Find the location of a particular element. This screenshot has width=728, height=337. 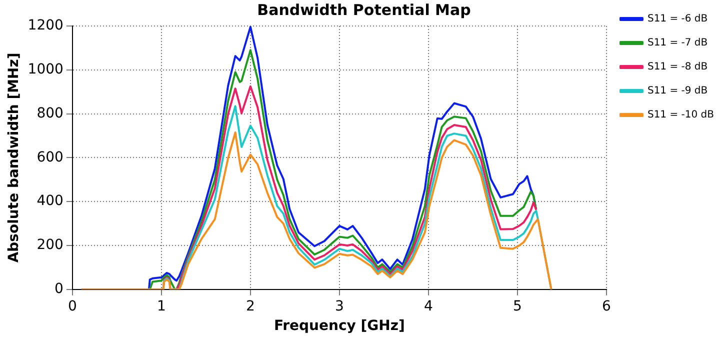

y-tick-label: 200 is located at coordinates (50, 245).